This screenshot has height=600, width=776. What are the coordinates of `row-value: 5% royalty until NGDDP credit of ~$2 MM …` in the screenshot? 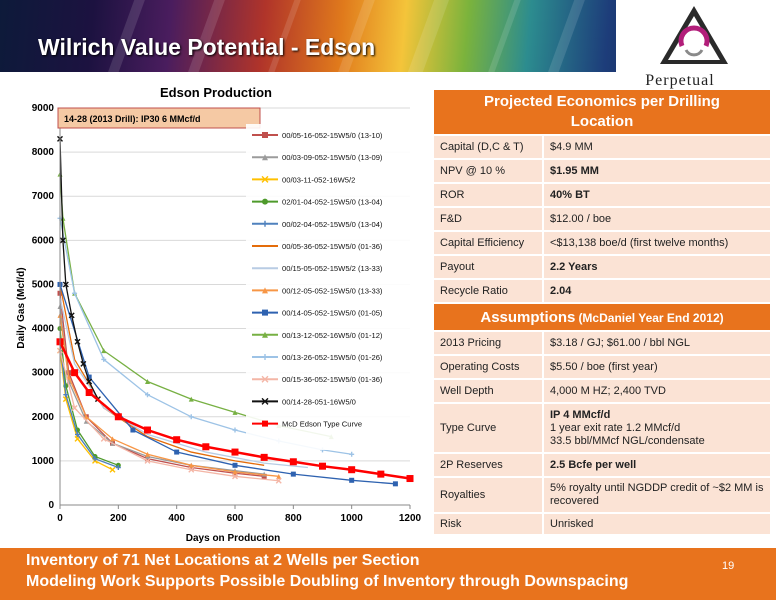 It's located at (656, 495).